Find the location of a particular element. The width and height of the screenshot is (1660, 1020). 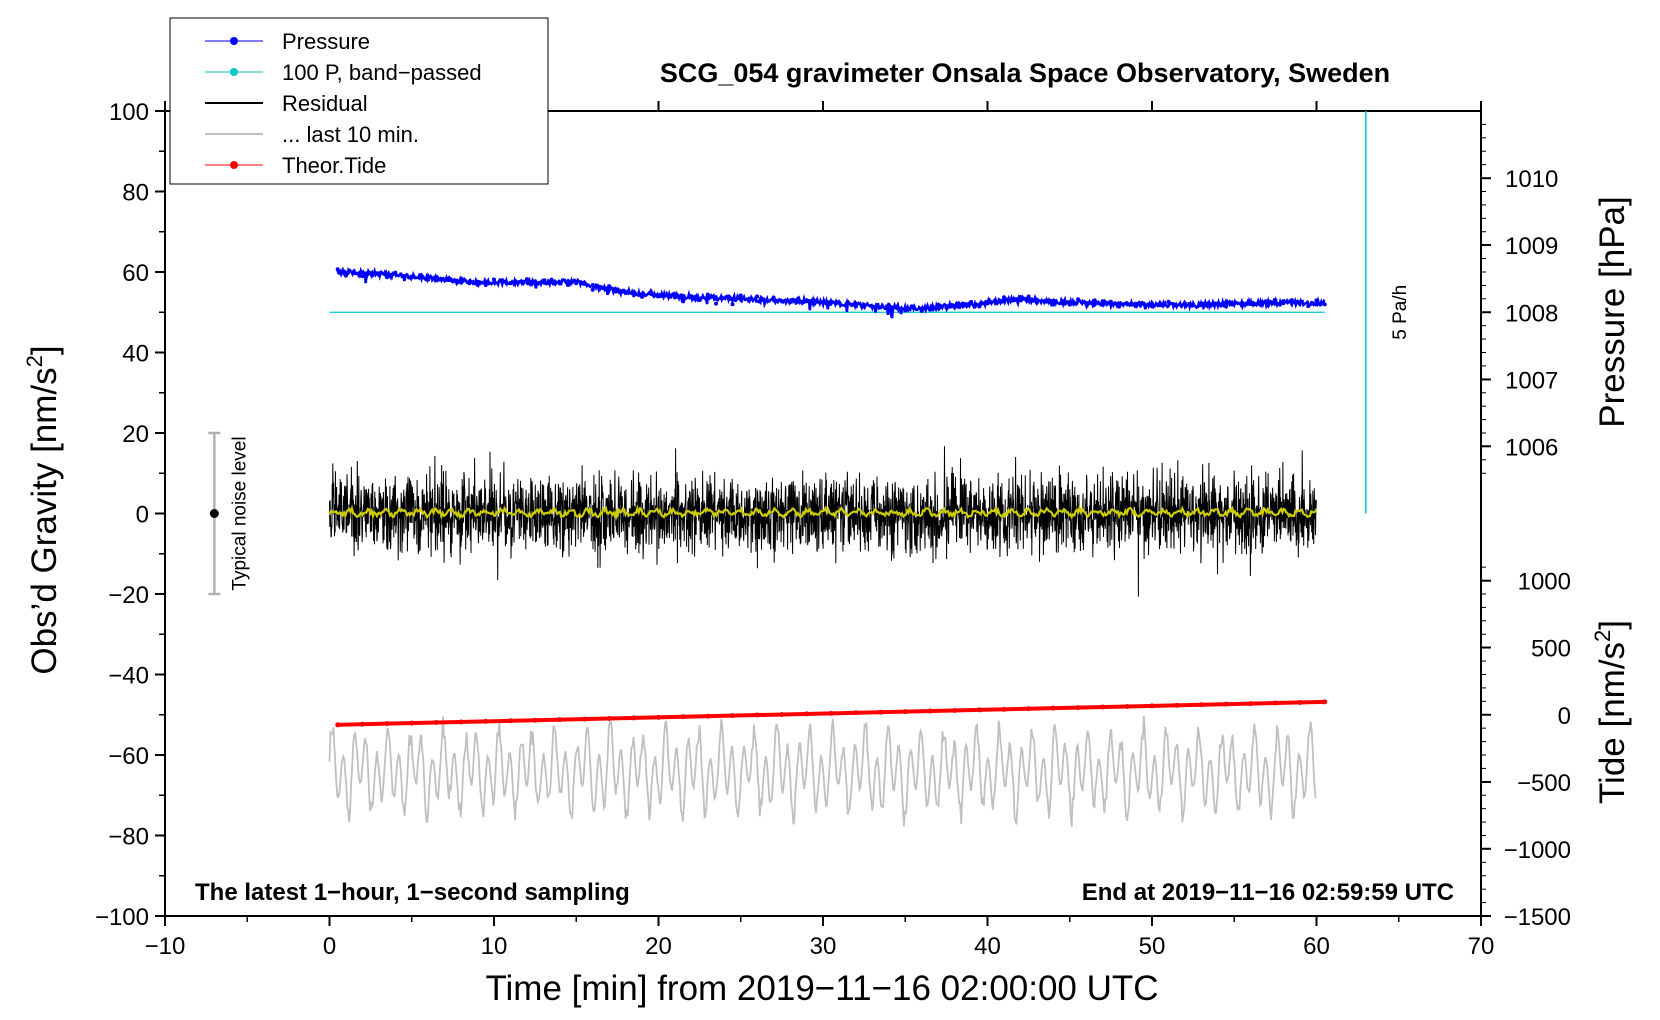

legend-label: Theor.Tide is located at coordinates (334, 165).